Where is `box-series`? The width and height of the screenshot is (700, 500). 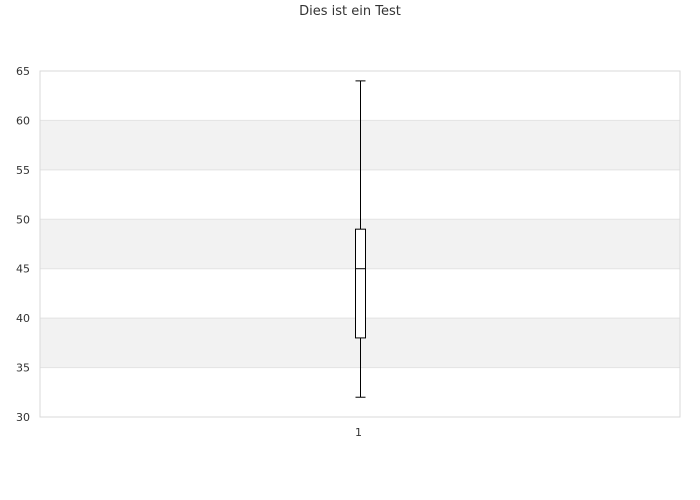 box-series is located at coordinates (360, 239).